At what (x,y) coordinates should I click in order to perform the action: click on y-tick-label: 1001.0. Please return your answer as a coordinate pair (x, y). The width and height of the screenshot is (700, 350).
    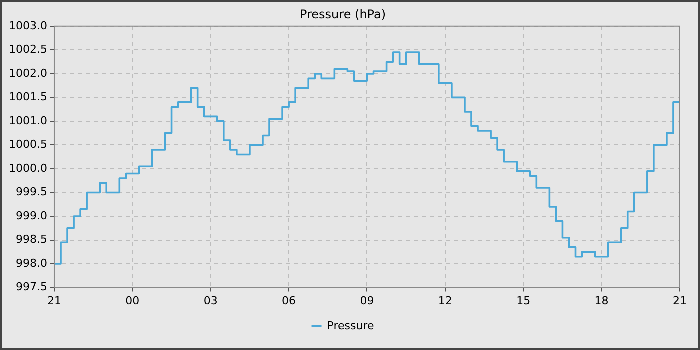
    Looking at the image, I should click on (28, 121).